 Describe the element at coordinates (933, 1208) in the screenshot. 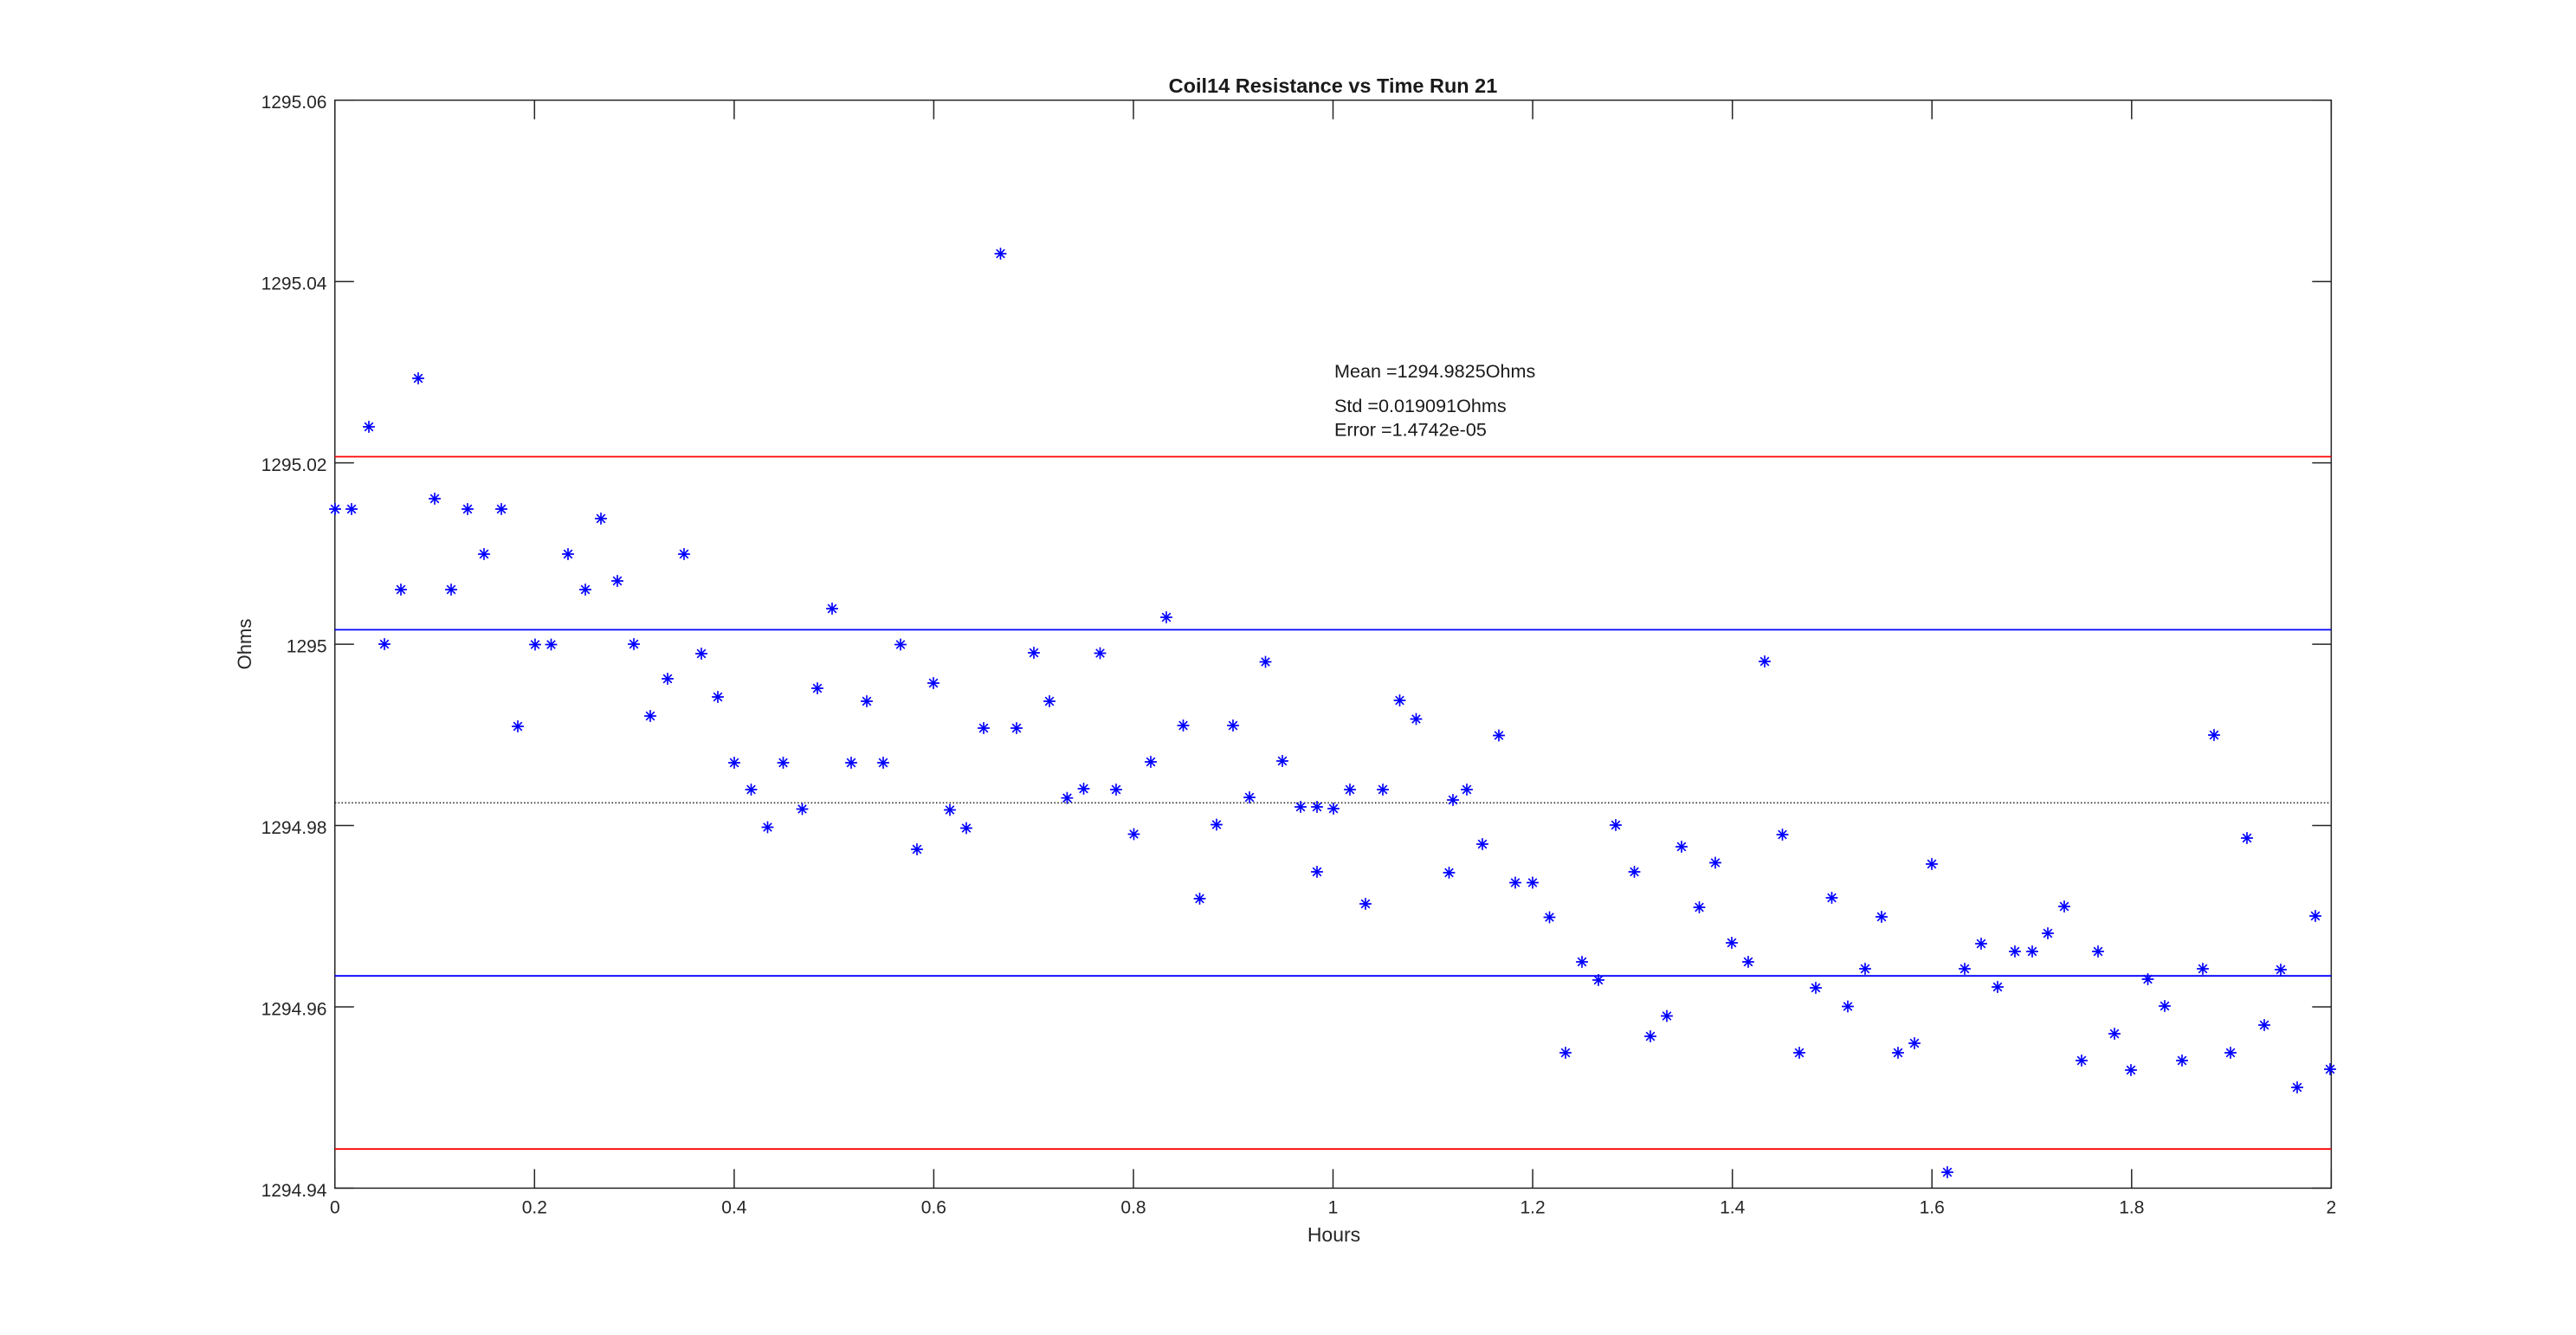

I see `svg-text: 0.6` at that location.